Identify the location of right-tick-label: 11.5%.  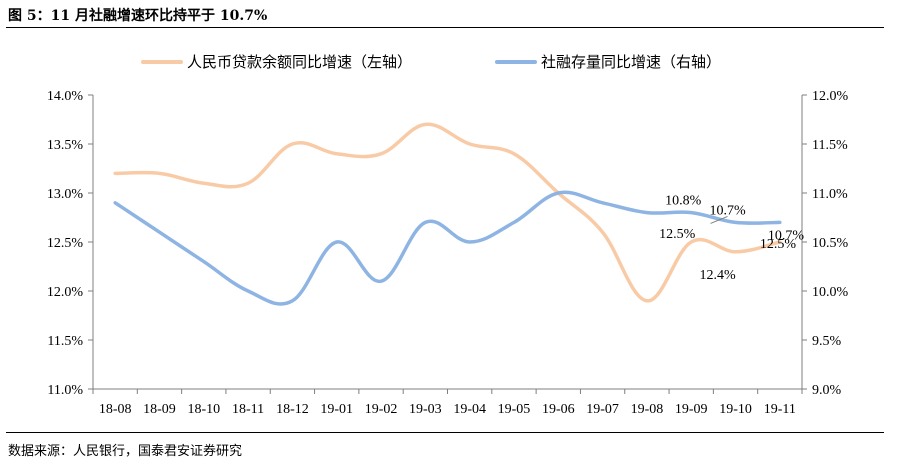
(830, 145).